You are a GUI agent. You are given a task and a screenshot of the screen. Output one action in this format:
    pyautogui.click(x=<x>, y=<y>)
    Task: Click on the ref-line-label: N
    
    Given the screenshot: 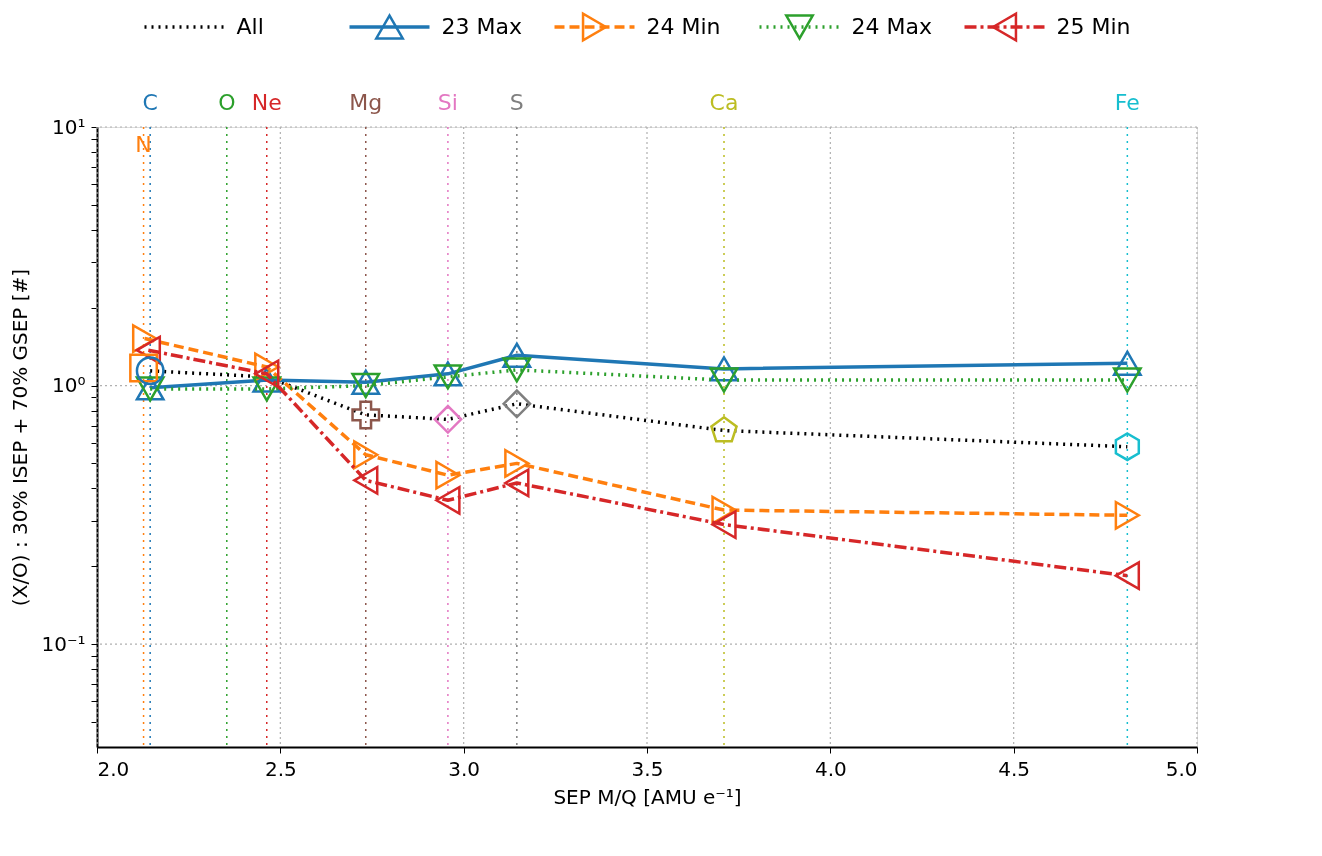 What is the action you would take?
    pyautogui.click(x=143, y=144)
    